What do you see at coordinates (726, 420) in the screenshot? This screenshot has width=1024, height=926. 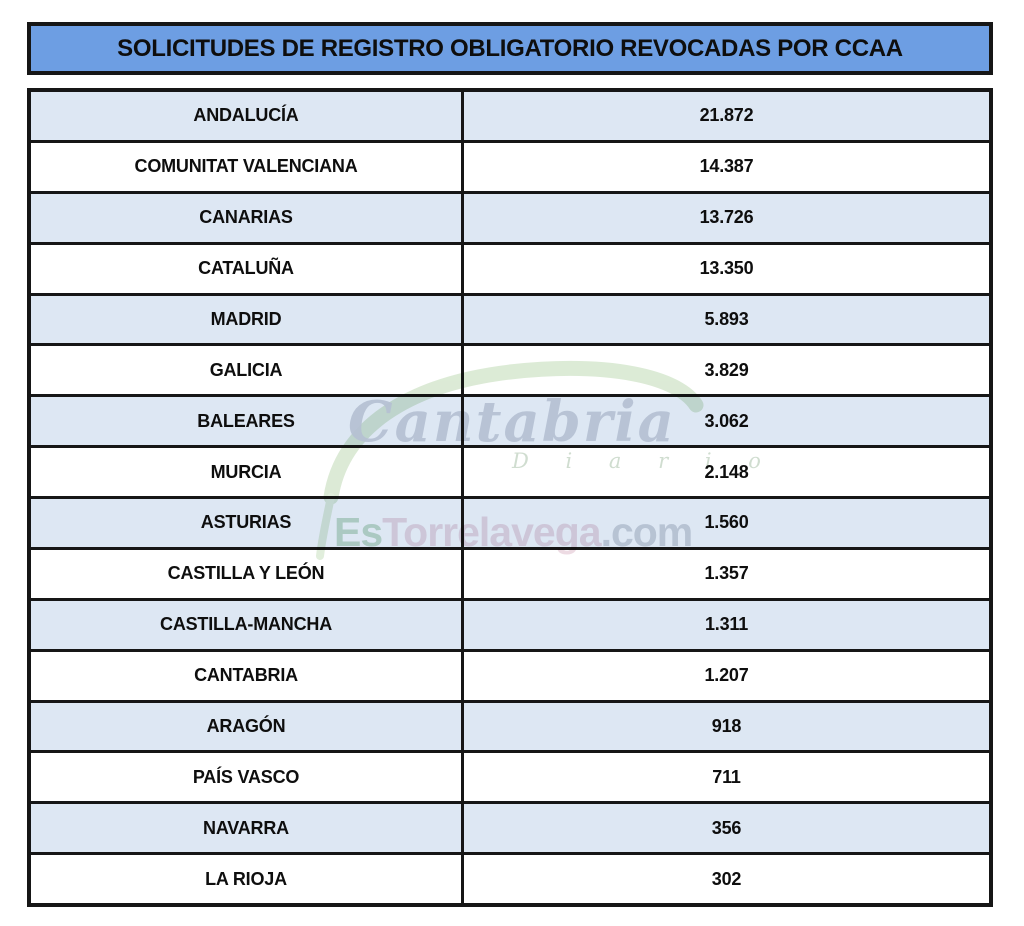 I see `value-cell: 3.062` at bounding box center [726, 420].